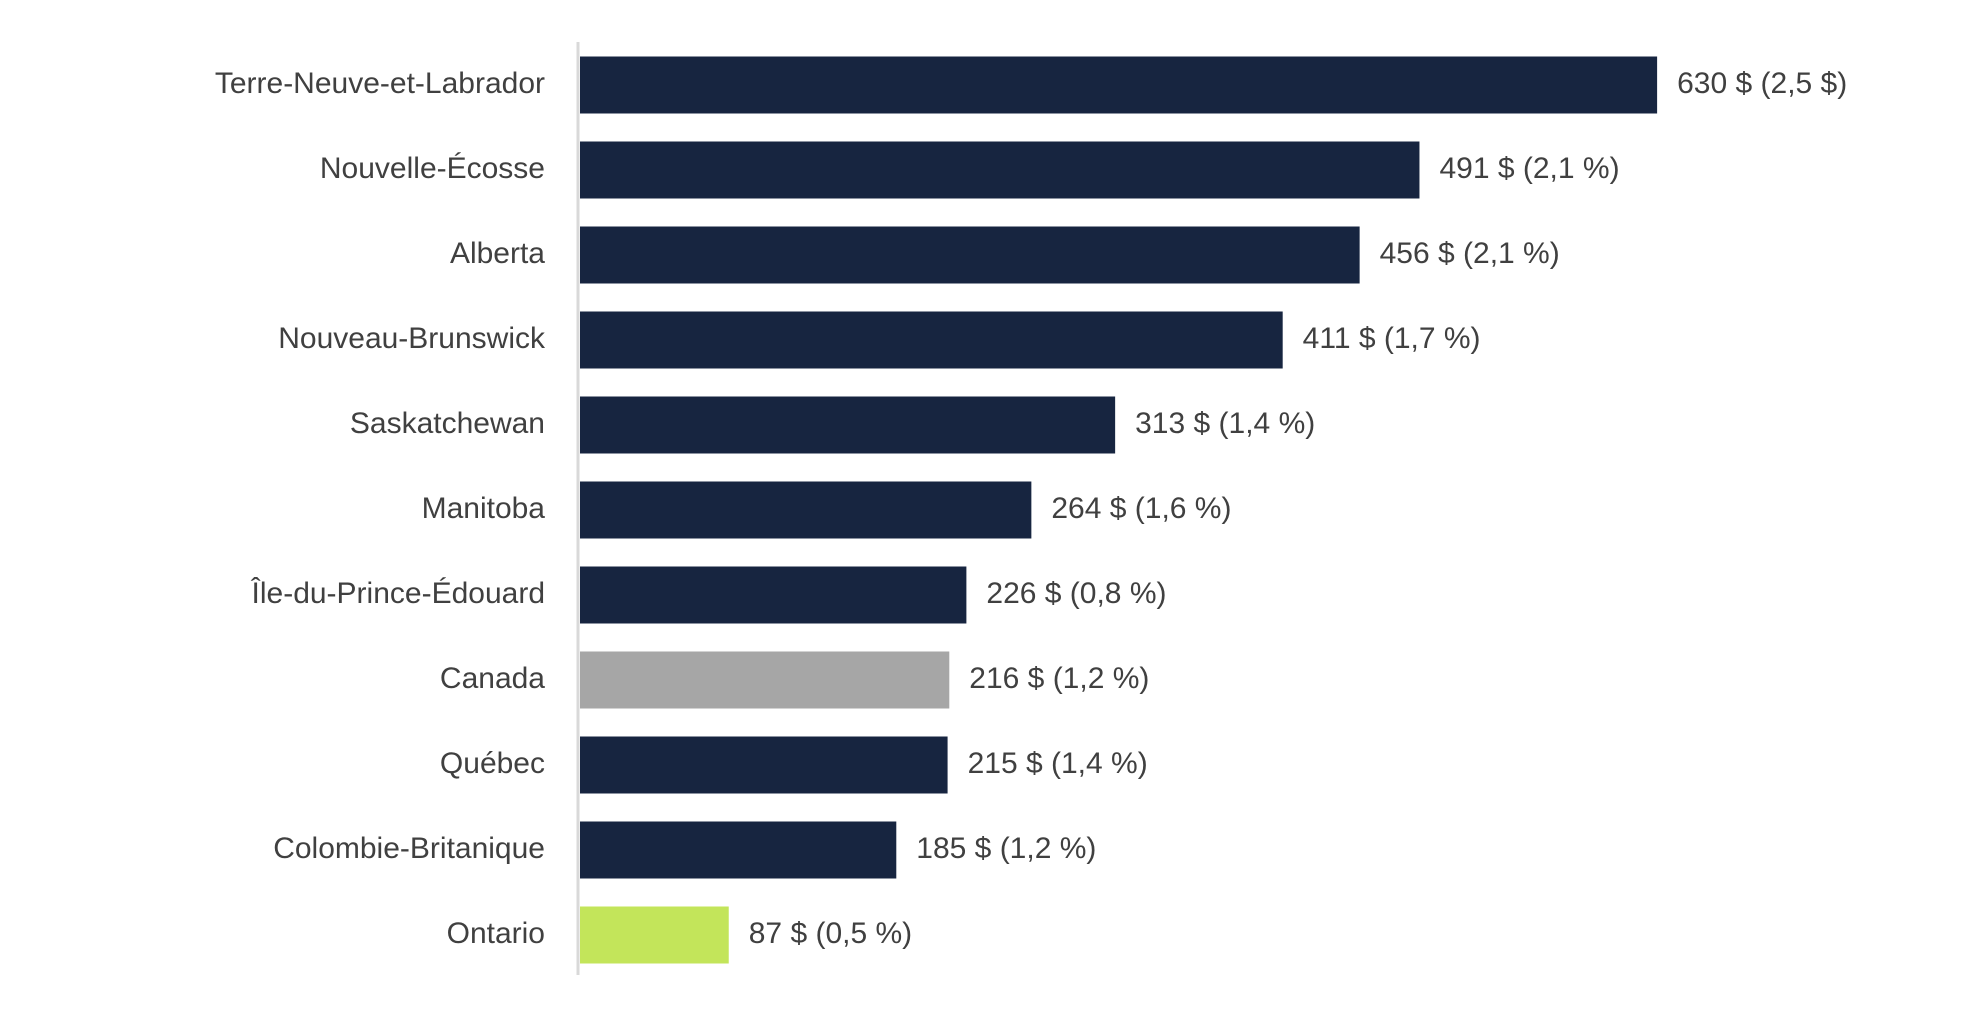 The image size is (1962, 1015). What do you see at coordinates (1762, 83) in the screenshot?
I see `data-label: 630 $ (2,5 $)` at bounding box center [1762, 83].